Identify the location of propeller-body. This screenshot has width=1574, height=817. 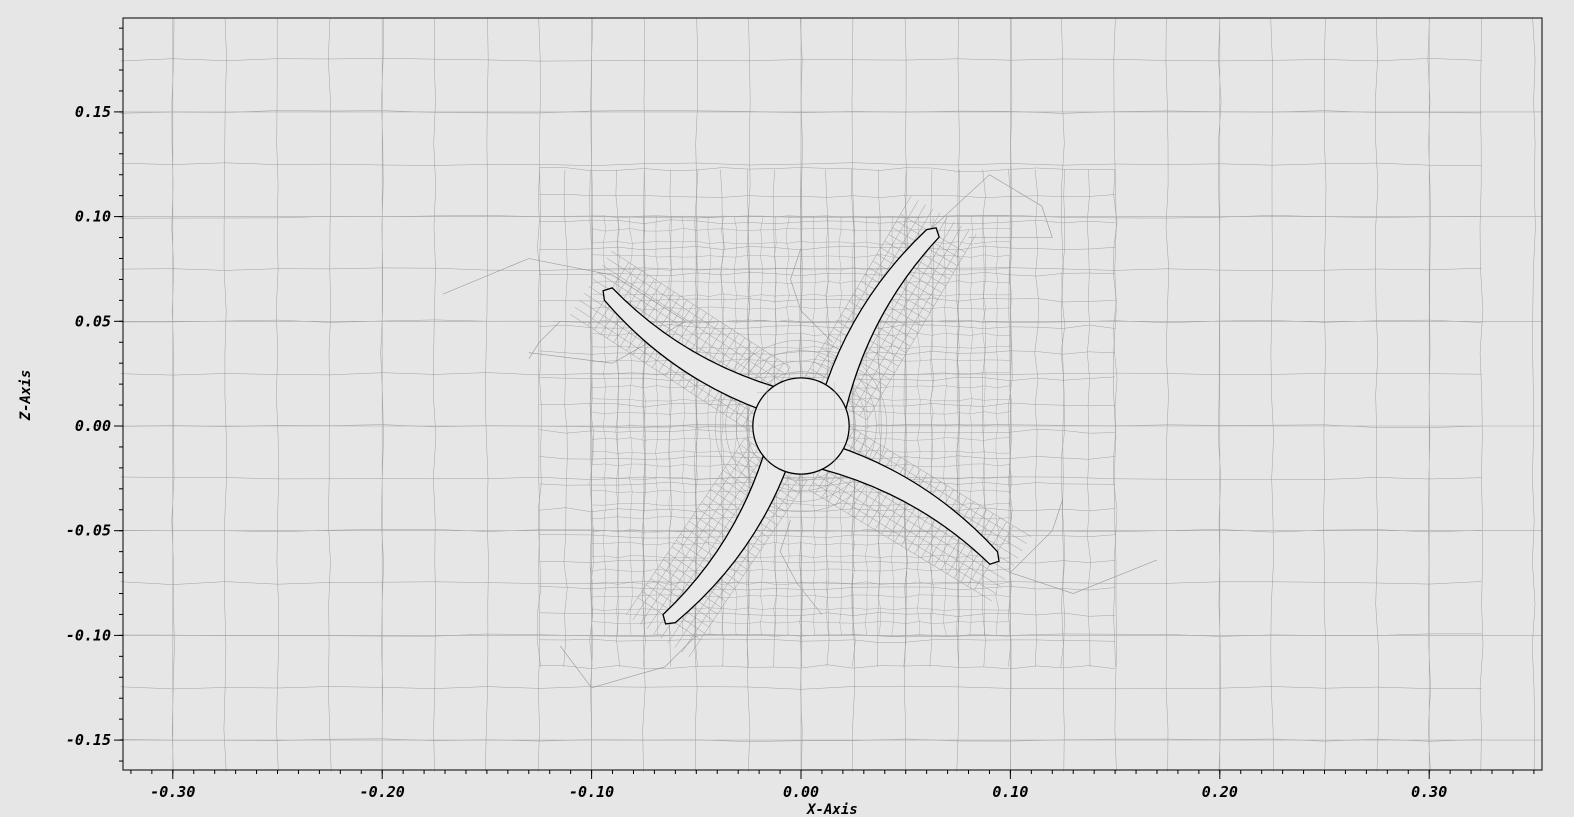
(801, 426).